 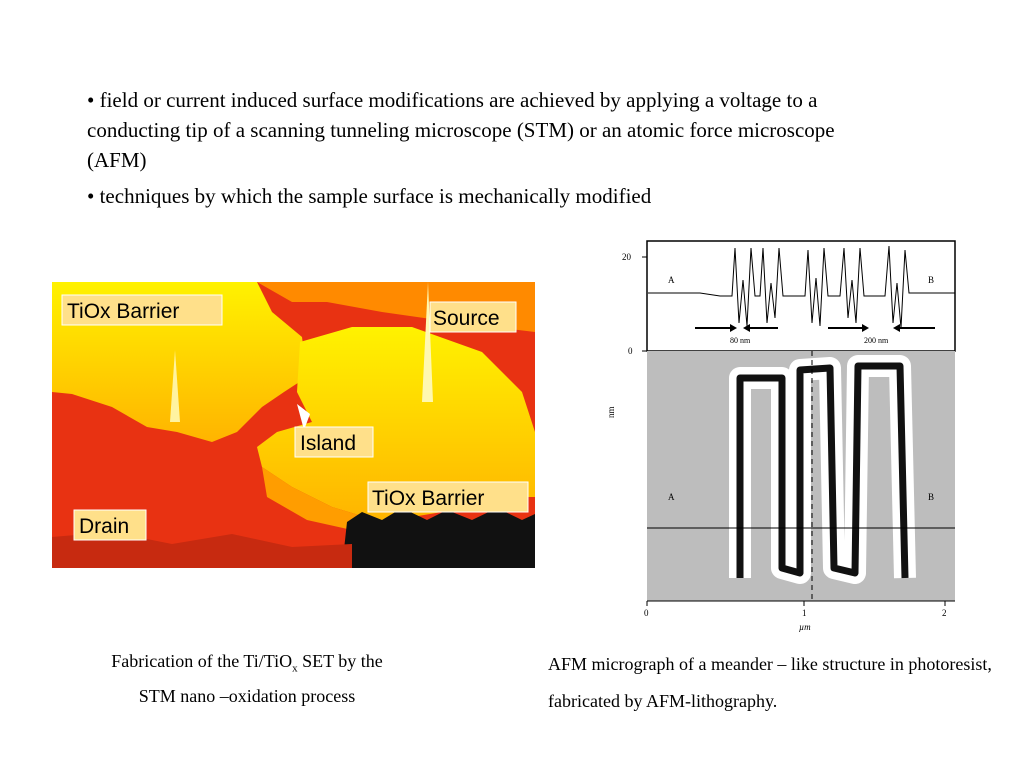 What do you see at coordinates (646, 613) in the screenshot?
I see `x-tick-0: 0` at bounding box center [646, 613].